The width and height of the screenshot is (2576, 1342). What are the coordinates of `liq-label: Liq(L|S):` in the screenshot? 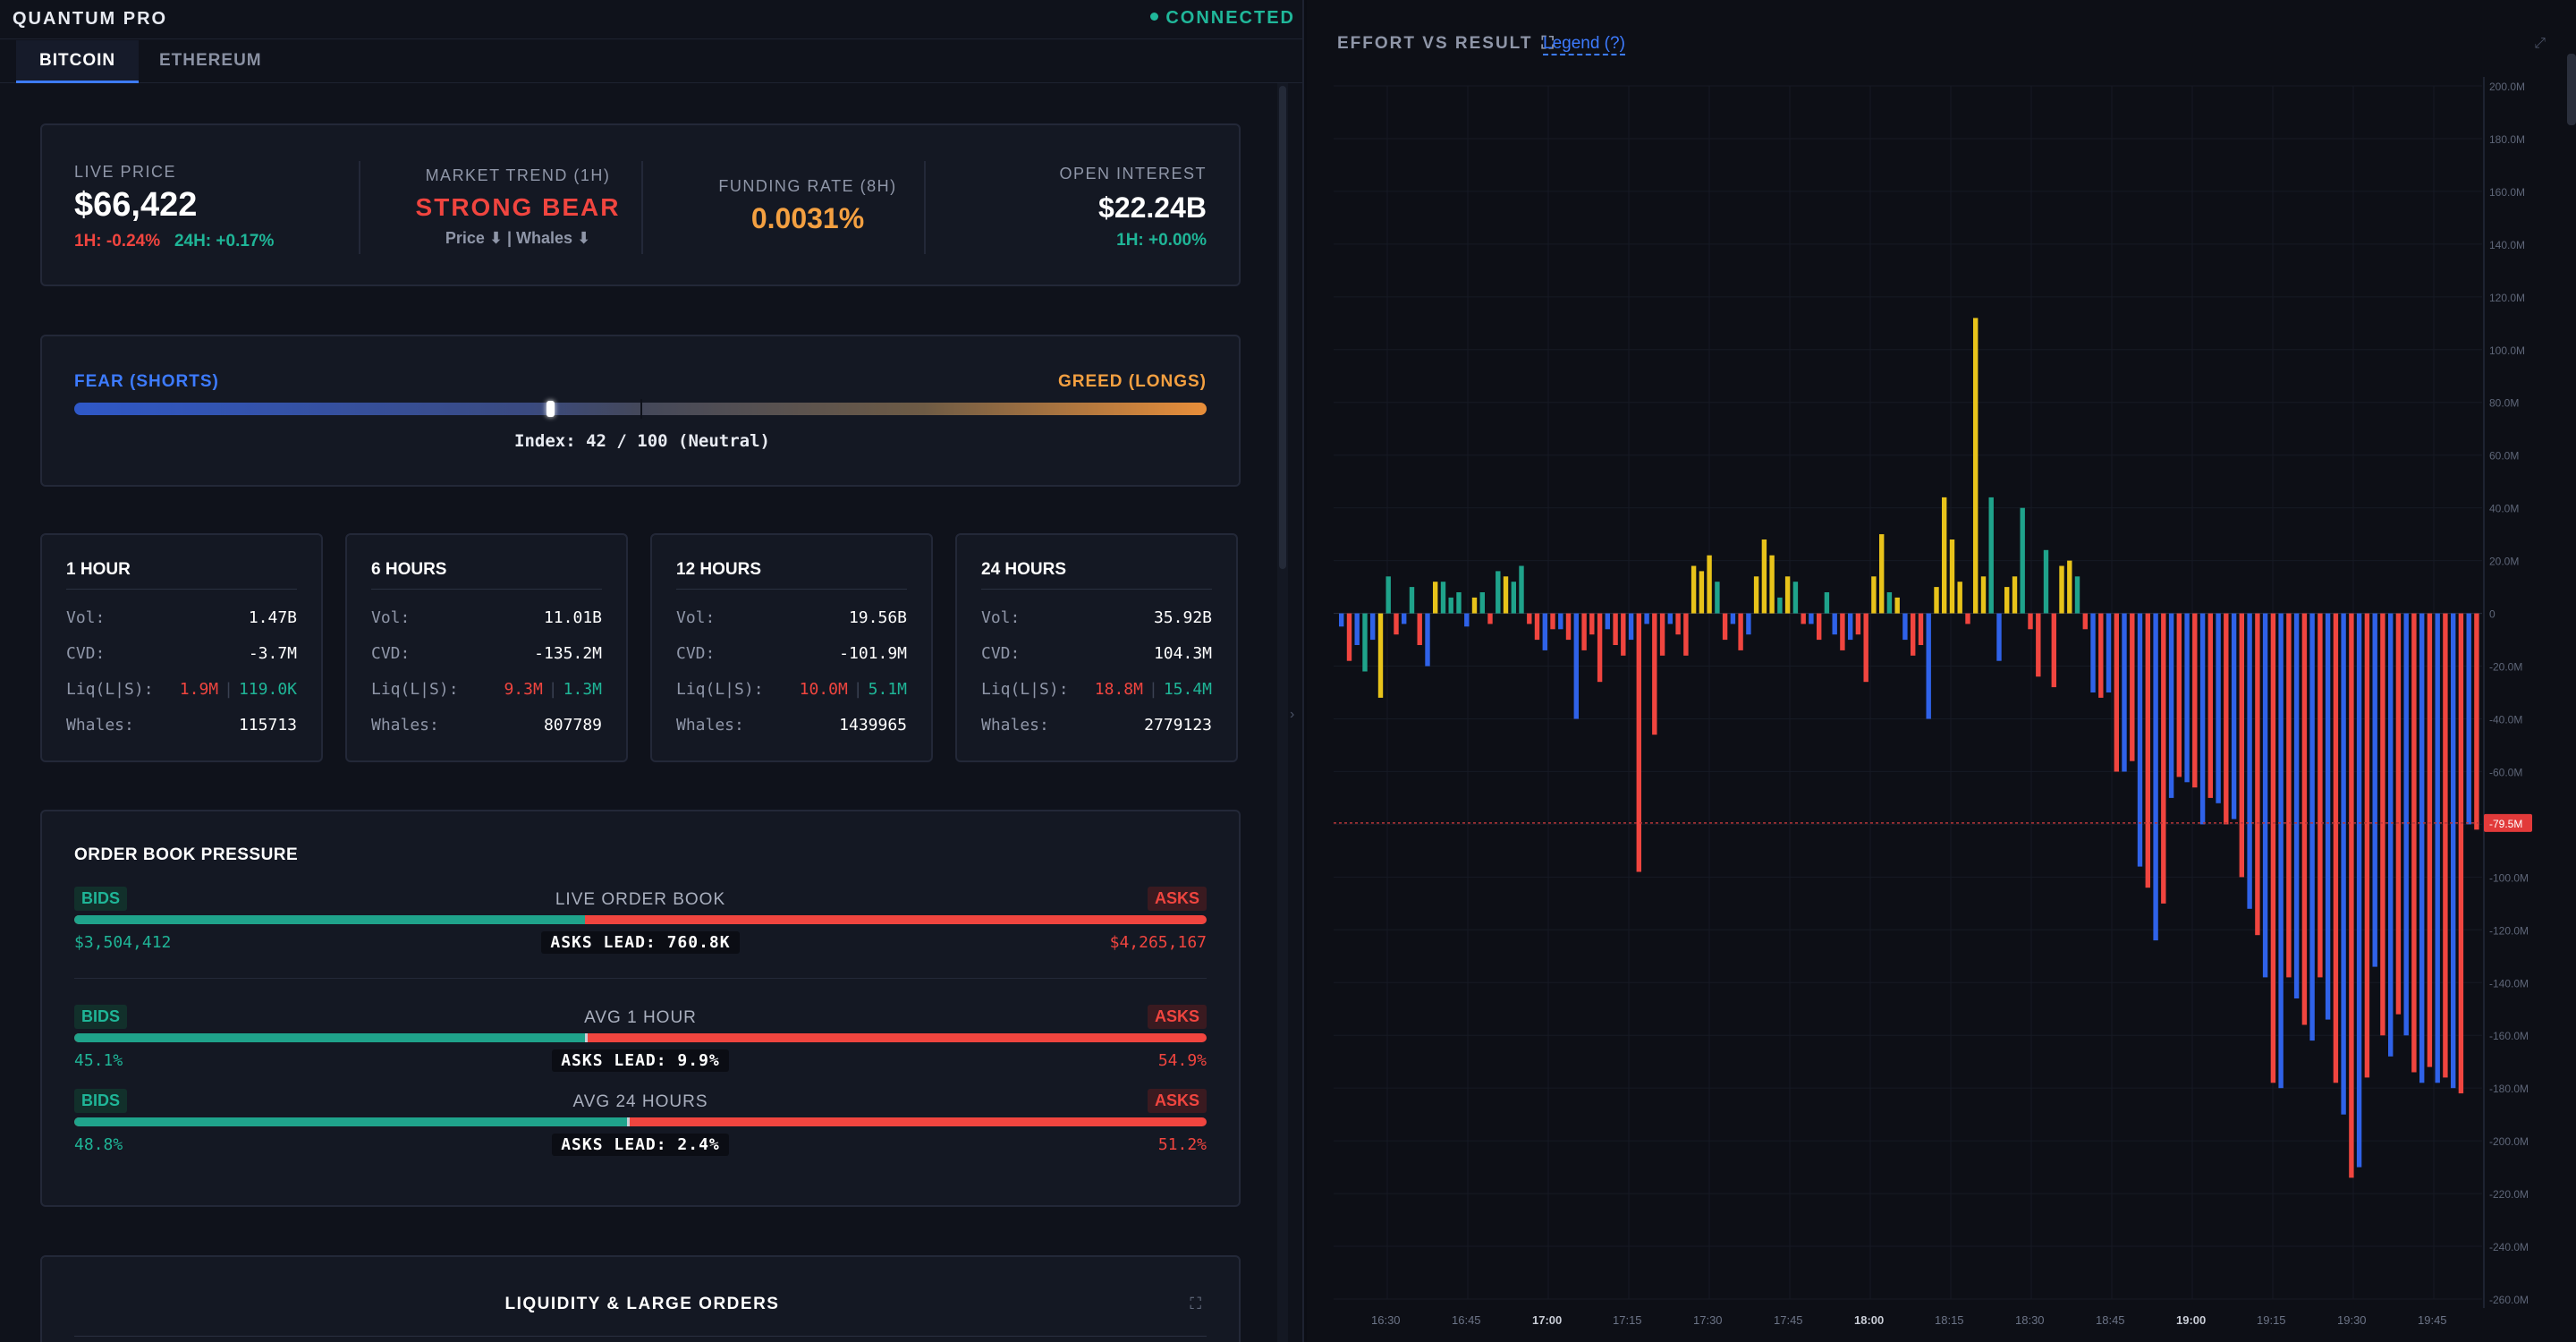 It's located at (415, 690).